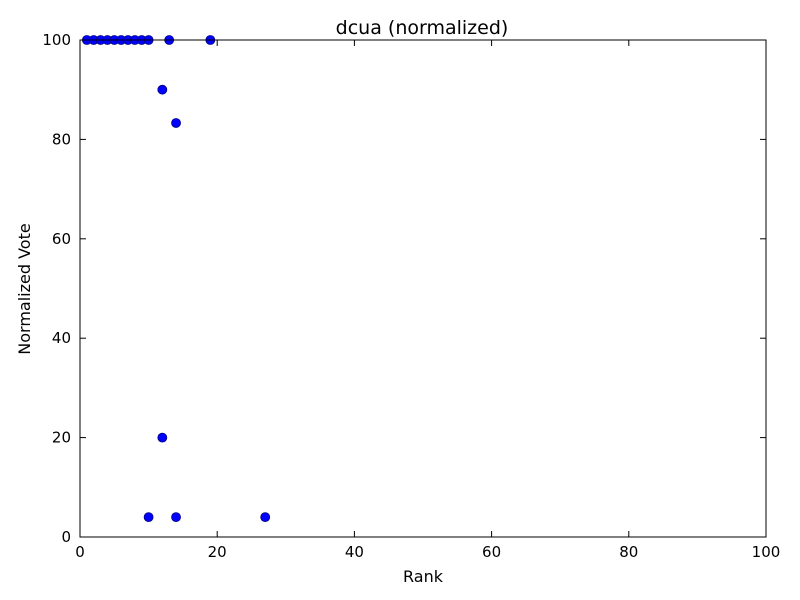 The image size is (800, 600). What do you see at coordinates (423, 576) in the screenshot?
I see `x-axis-label: Rank` at bounding box center [423, 576].